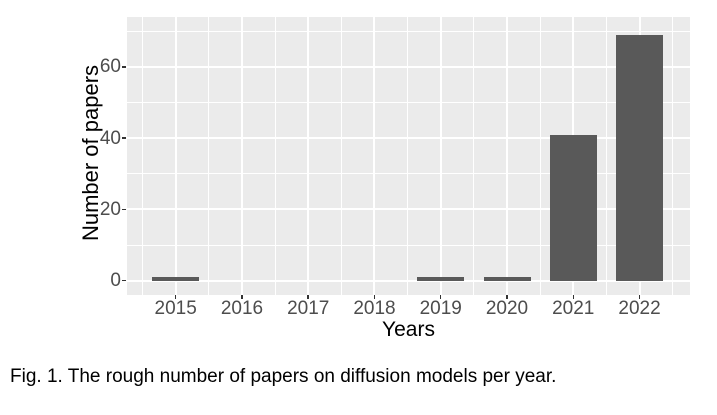 The image size is (717, 415). What do you see at coordinates (507, 308) in the screenshot?
I see `x-tick-label: 2020` at bounding box center [507, 308].